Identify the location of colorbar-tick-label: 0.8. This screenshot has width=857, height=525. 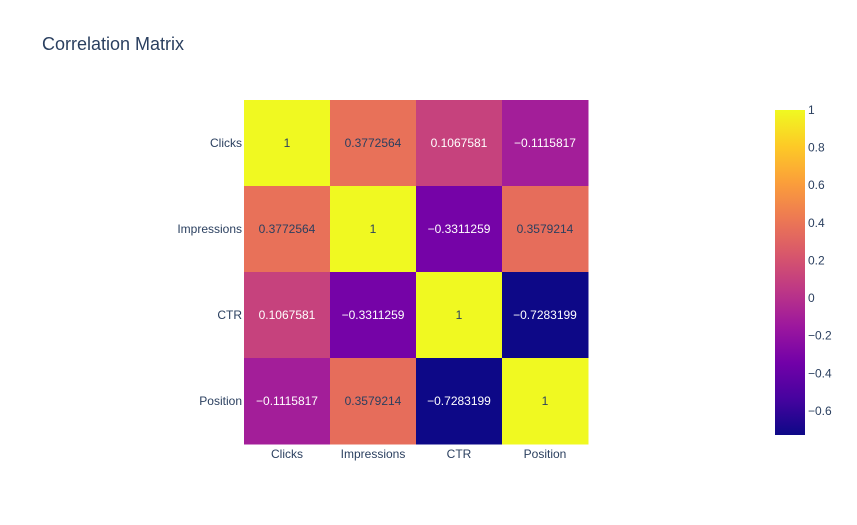
(816, 148).